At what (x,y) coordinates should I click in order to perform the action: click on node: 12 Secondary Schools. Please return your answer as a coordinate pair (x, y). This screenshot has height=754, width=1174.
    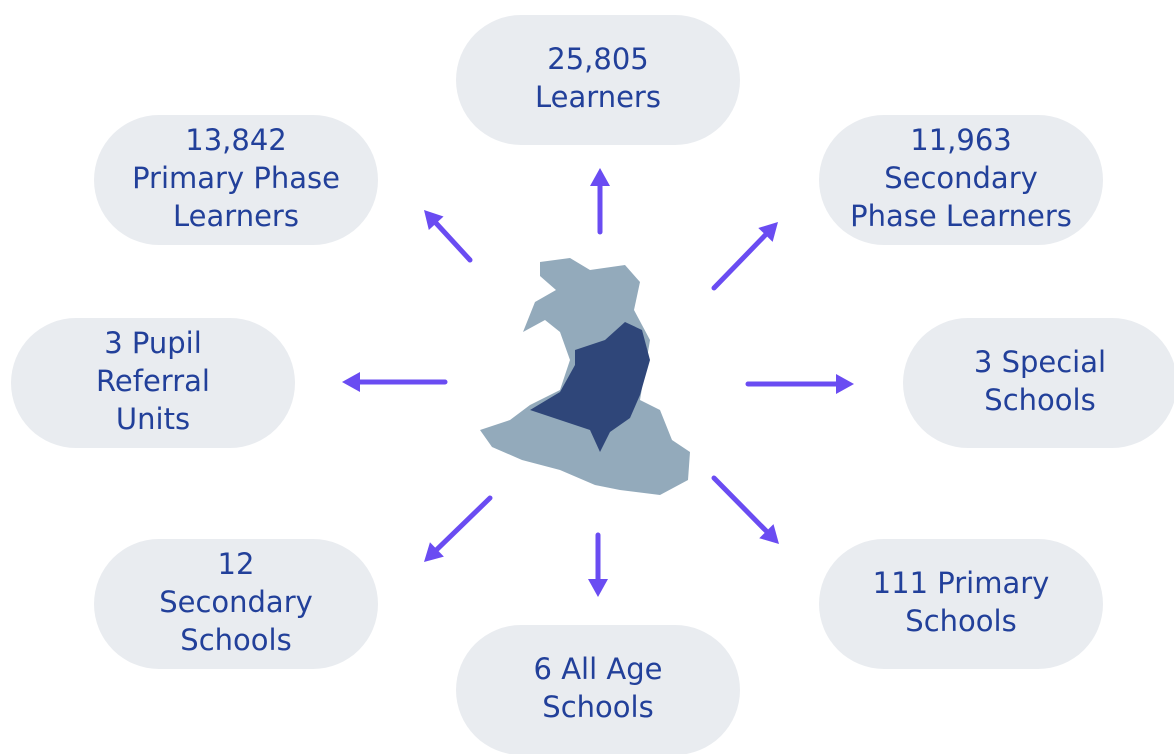
    Looking at the image, I should click on (236, 604).